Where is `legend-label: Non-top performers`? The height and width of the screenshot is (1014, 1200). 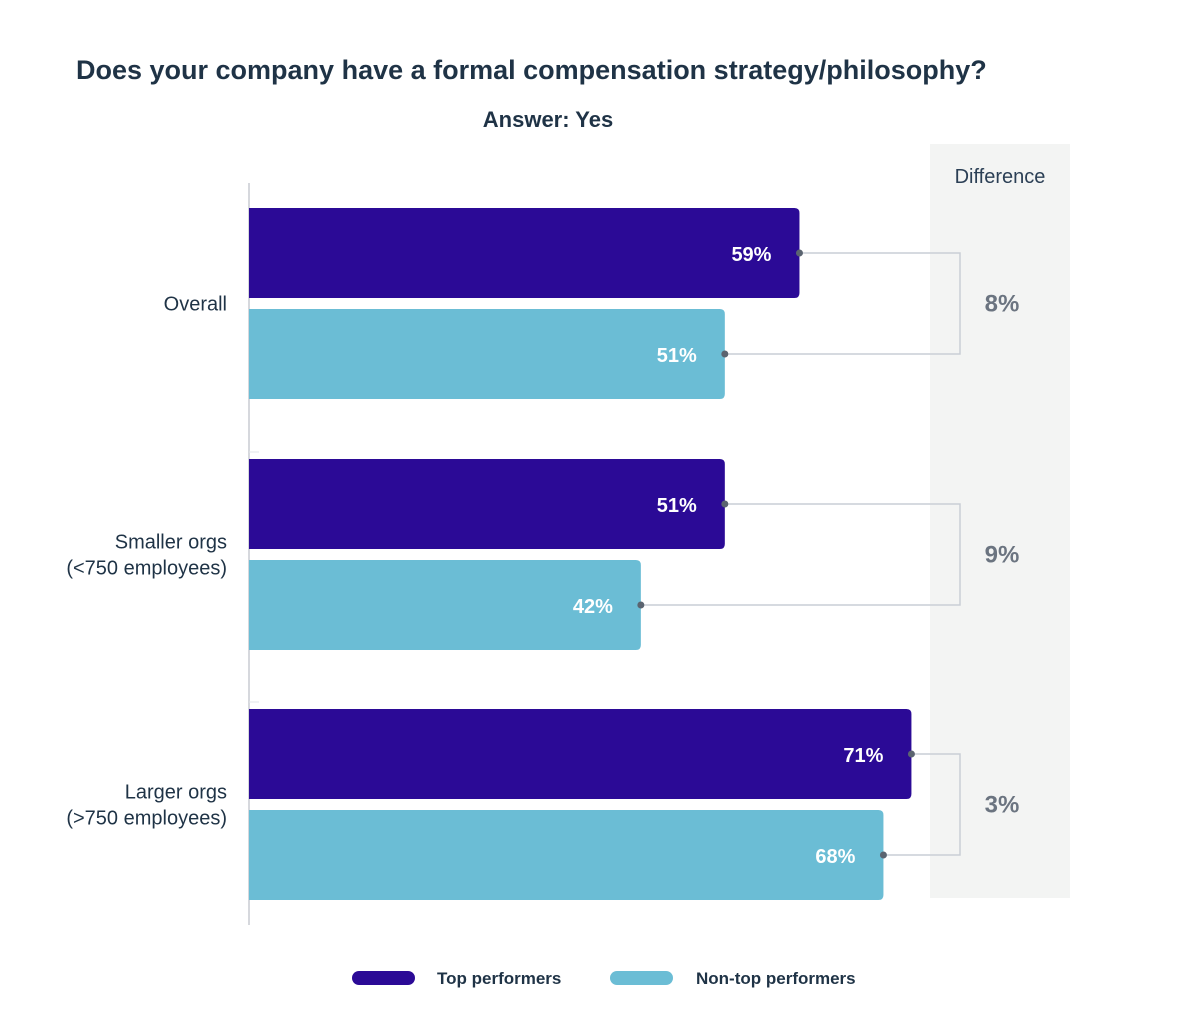
legend-label: Non-top performers is located at coordinates (776, 978).